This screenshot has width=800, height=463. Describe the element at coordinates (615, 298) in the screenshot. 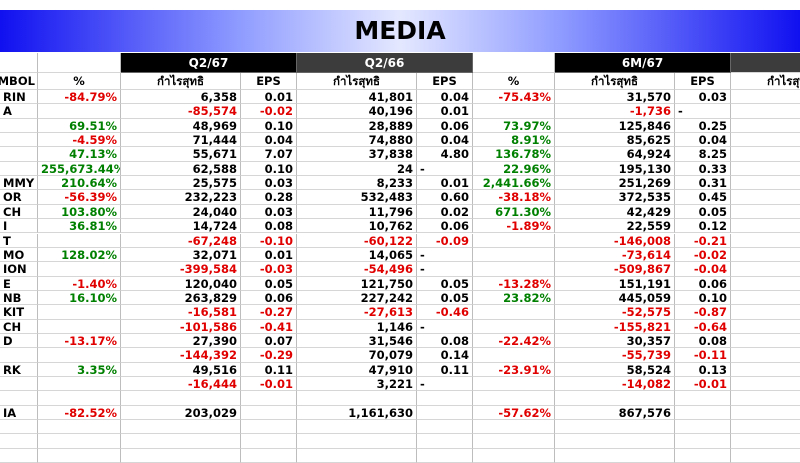

I see `data-cell: 445,059` at that location.